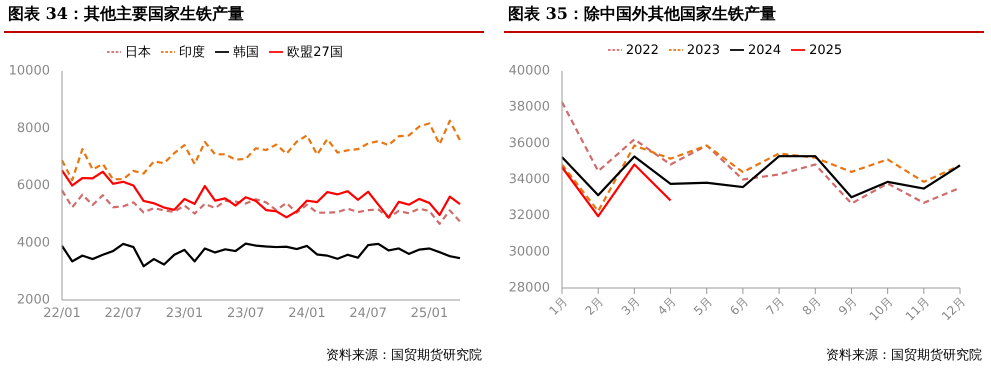 The height and width of the screenshot is (372, 991). I want to click on legend-label: 欧盟27国, so click(315, 52).